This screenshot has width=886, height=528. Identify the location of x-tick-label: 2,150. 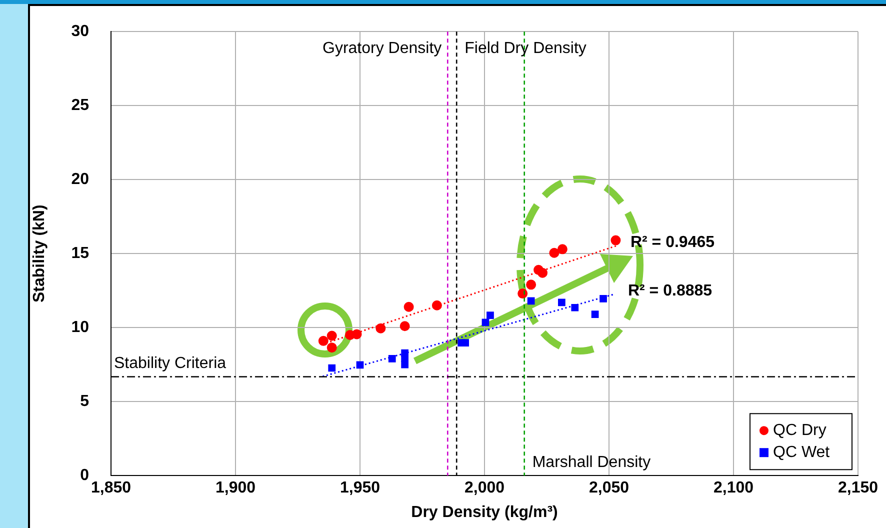
(858, 488).